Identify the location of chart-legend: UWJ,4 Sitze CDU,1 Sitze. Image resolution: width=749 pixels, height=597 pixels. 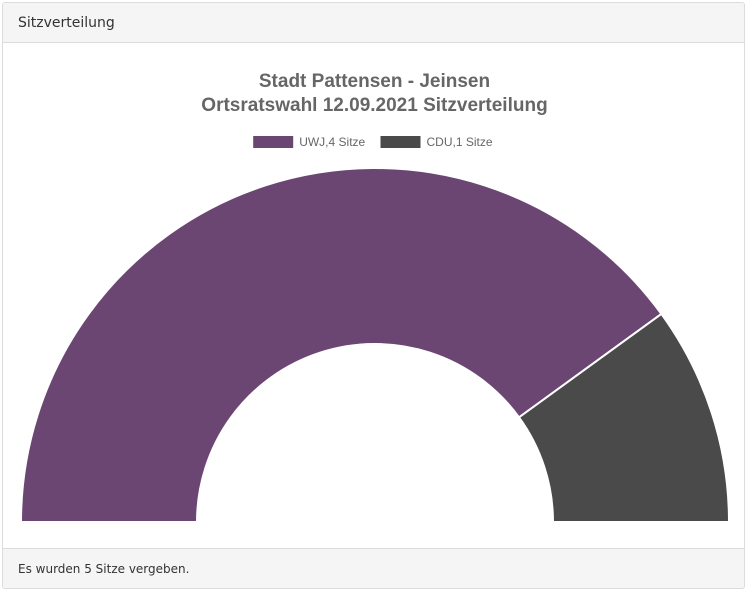
(373, 142).